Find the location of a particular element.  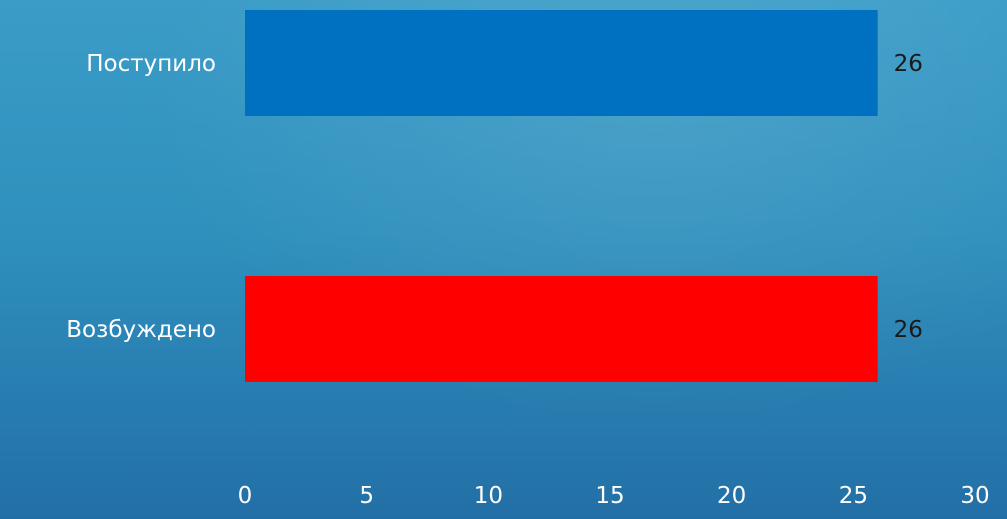

data-label-received: 26 is located at coordinates (908, 64).